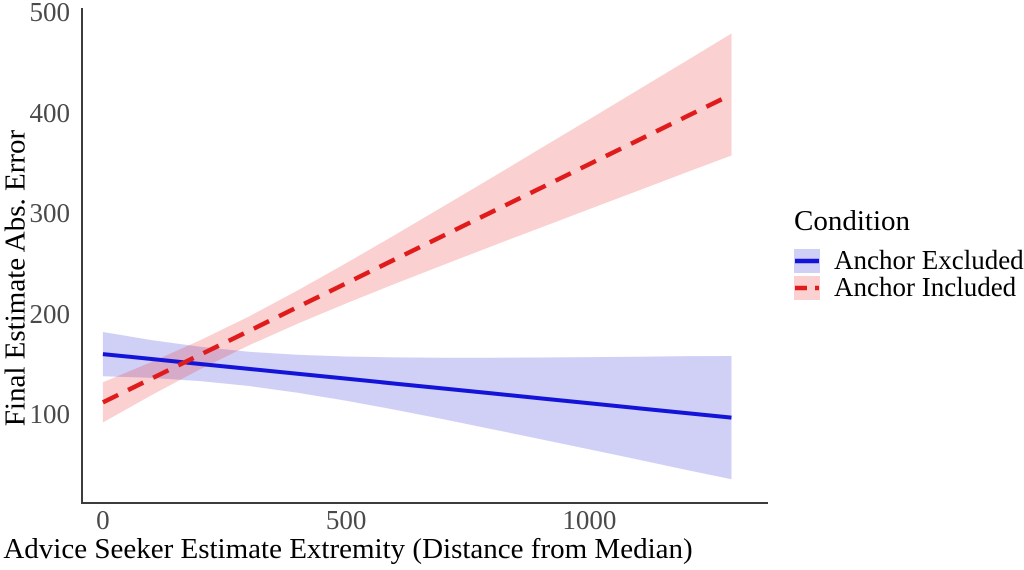 Image resolution: width=1024 pixels, height=570 pixels. Describe the element at coordinates (929, 260) in the screenshot. I see `legend-label: Anchor Excluded` at that location.